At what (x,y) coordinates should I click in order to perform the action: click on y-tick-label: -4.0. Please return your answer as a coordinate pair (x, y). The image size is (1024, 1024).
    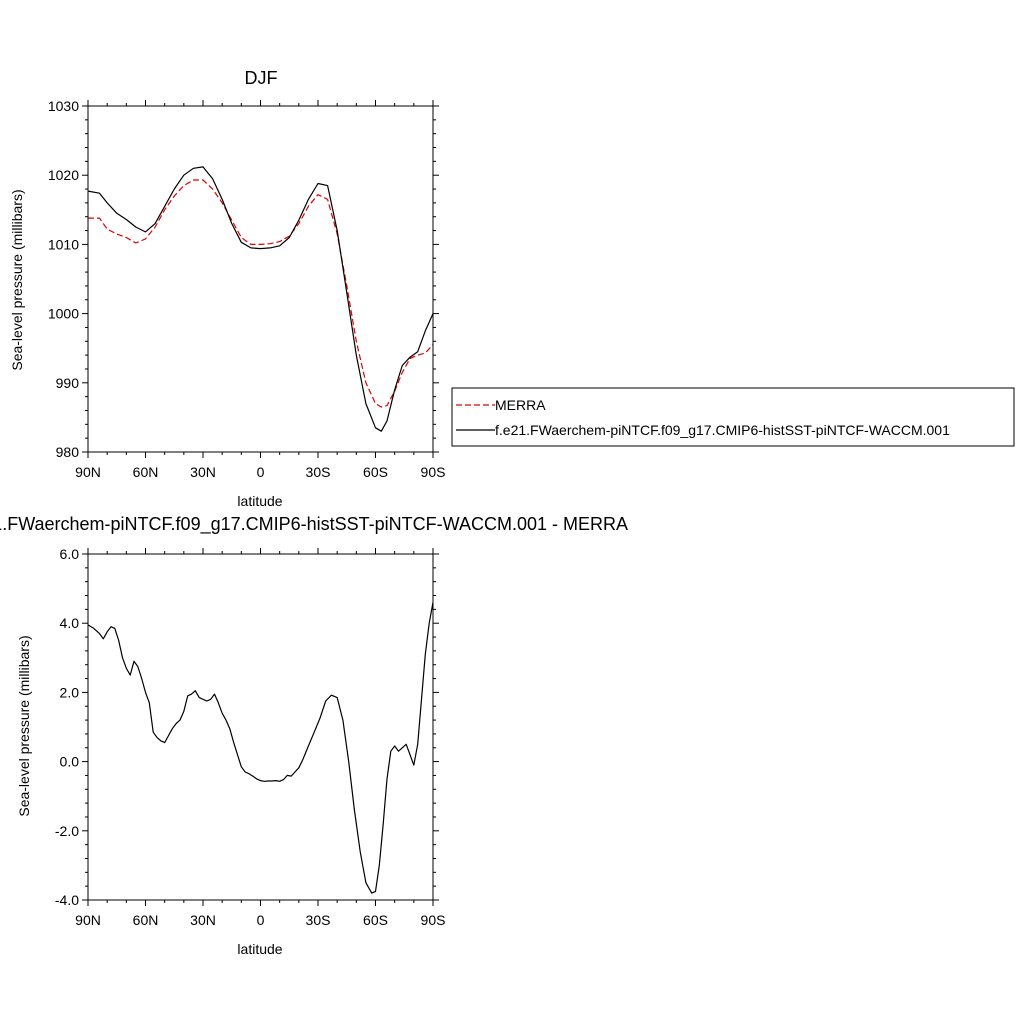
    Looking at the image, I should click on (67, 900).